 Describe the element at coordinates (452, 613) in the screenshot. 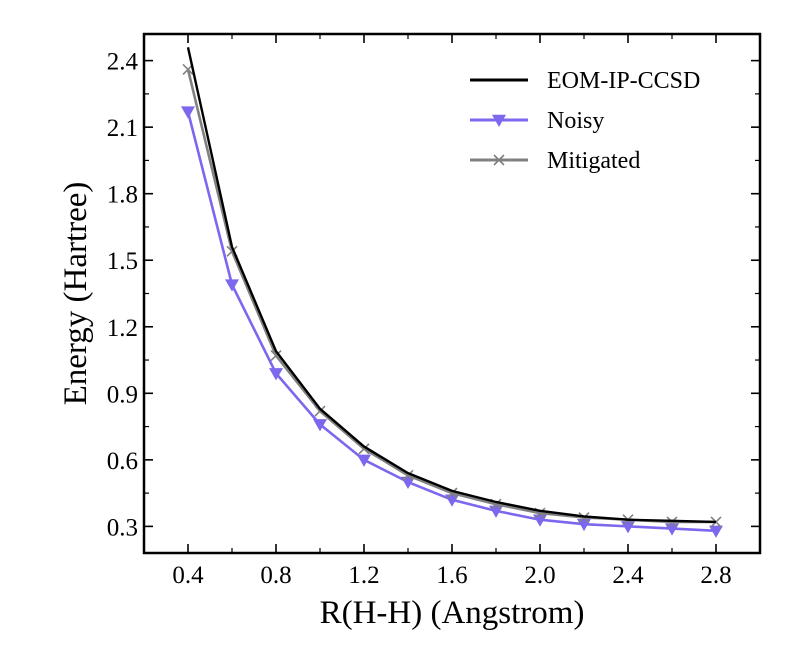

I see `x-axis-title: R(H-H) (Angstrom)` at that location.